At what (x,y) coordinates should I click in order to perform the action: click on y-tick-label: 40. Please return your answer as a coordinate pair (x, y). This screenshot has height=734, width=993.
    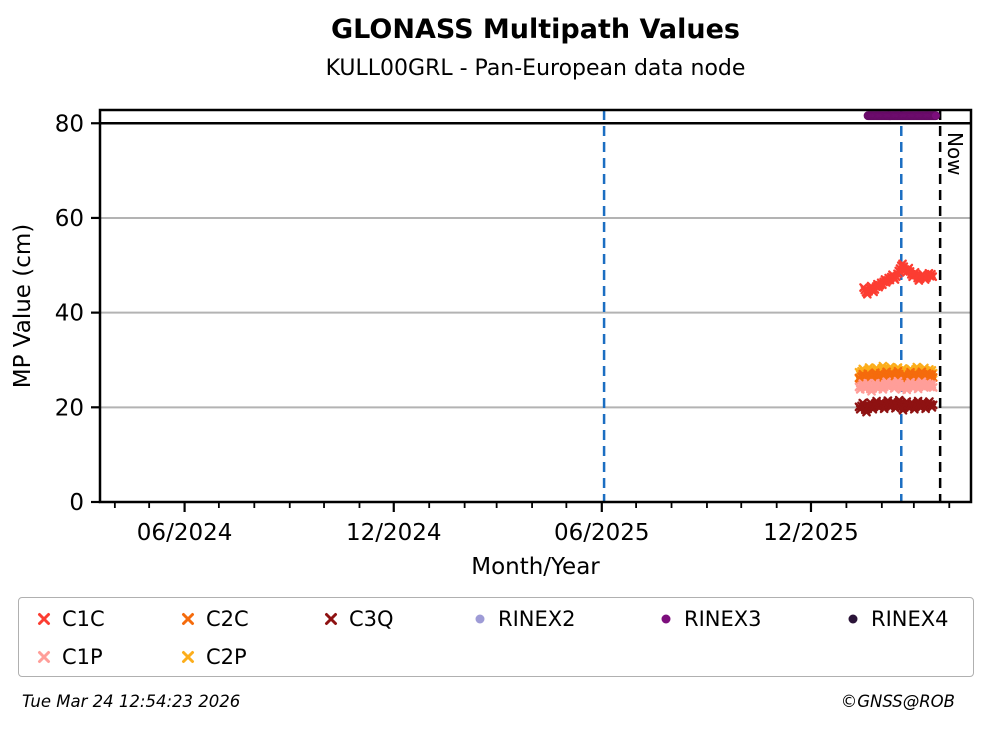
    Looking at the image, I should click on (69, 314).